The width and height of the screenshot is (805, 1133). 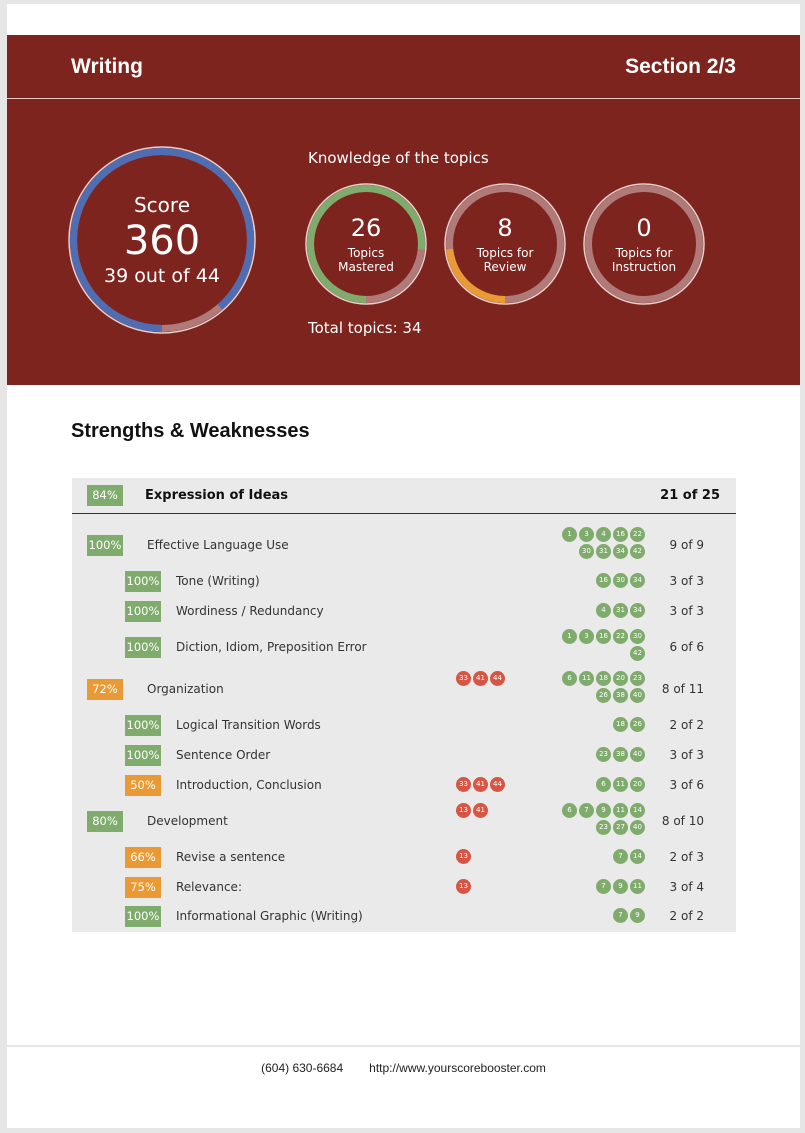 What do you see at coordinates (250, 611) in the screenshot?
I see `topic-name: Wordiness / Redundancy` at bounding box center [250, 611].